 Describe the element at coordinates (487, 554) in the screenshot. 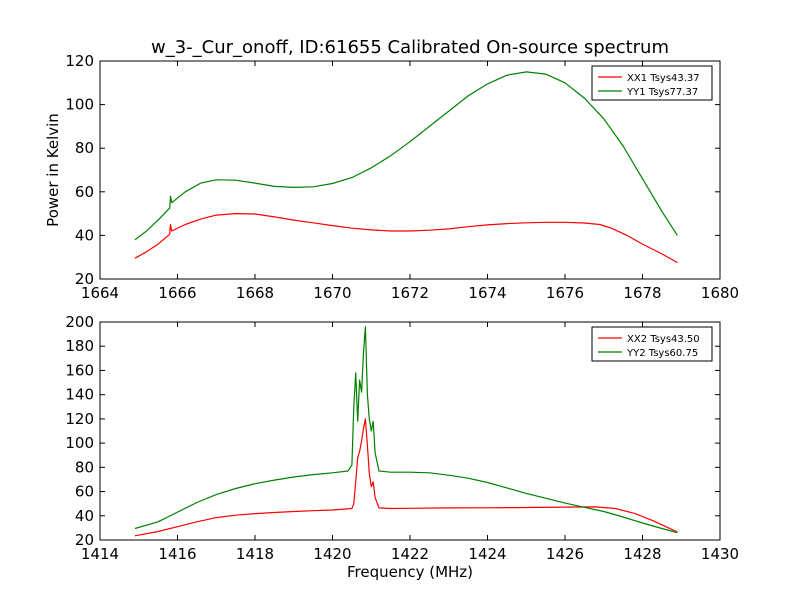

I see `x-tick-label: 1424` at that location.